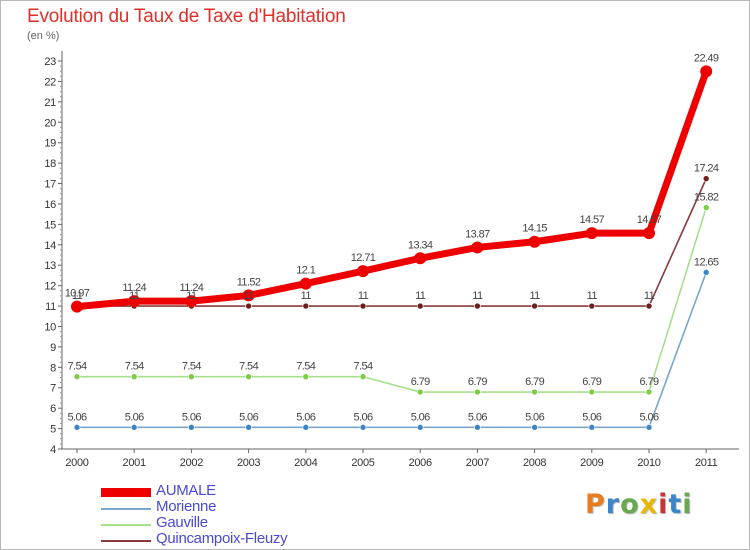  I want to click on data-label: 11.52, so click(249, 282).